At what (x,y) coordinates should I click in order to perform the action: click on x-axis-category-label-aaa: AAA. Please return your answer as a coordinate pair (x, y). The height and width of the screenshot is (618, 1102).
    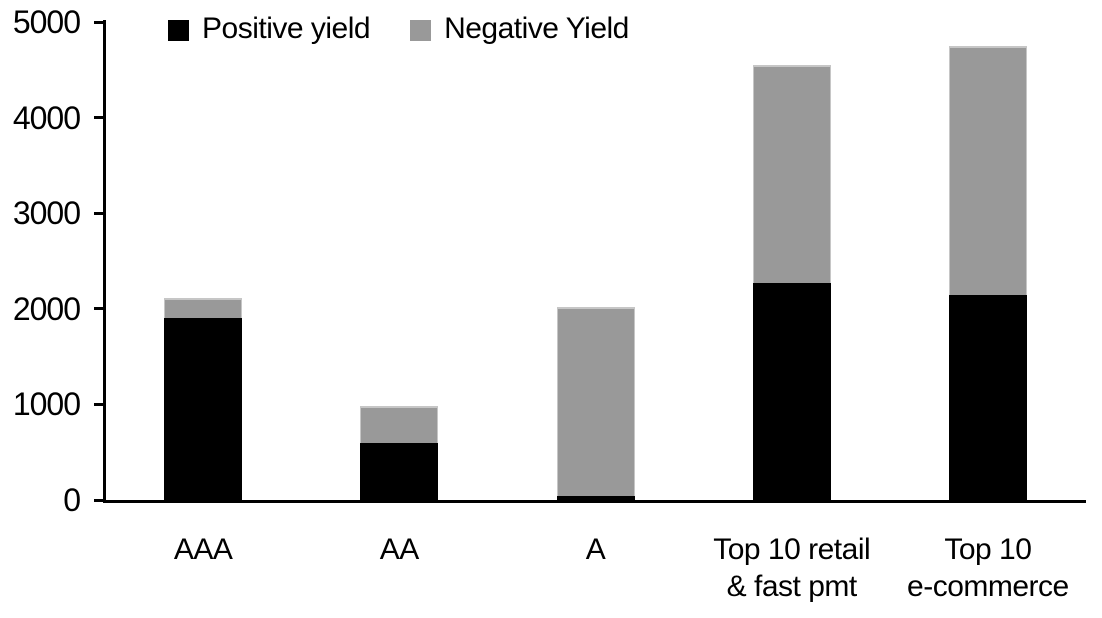
    Looking at the image, I should click on (203, 549).